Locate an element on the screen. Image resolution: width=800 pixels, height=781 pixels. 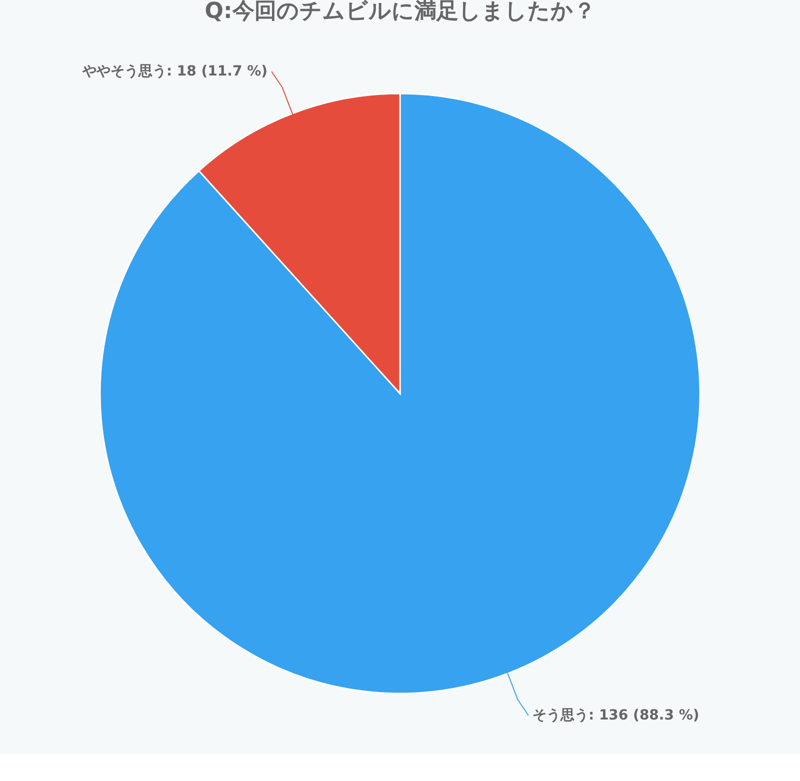
slice-label: そう思う: 136 (88.3 %) is located at coordinates (616, 716).